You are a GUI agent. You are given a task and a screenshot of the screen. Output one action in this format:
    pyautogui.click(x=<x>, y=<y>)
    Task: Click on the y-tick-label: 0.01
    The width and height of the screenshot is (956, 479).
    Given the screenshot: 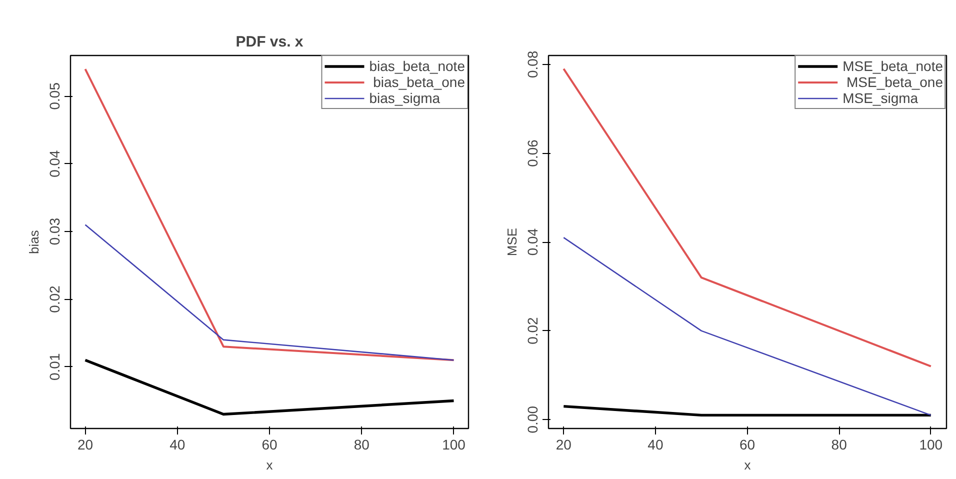 What is the action you would take?
    pyautogui.click(x=54, y=367)
    